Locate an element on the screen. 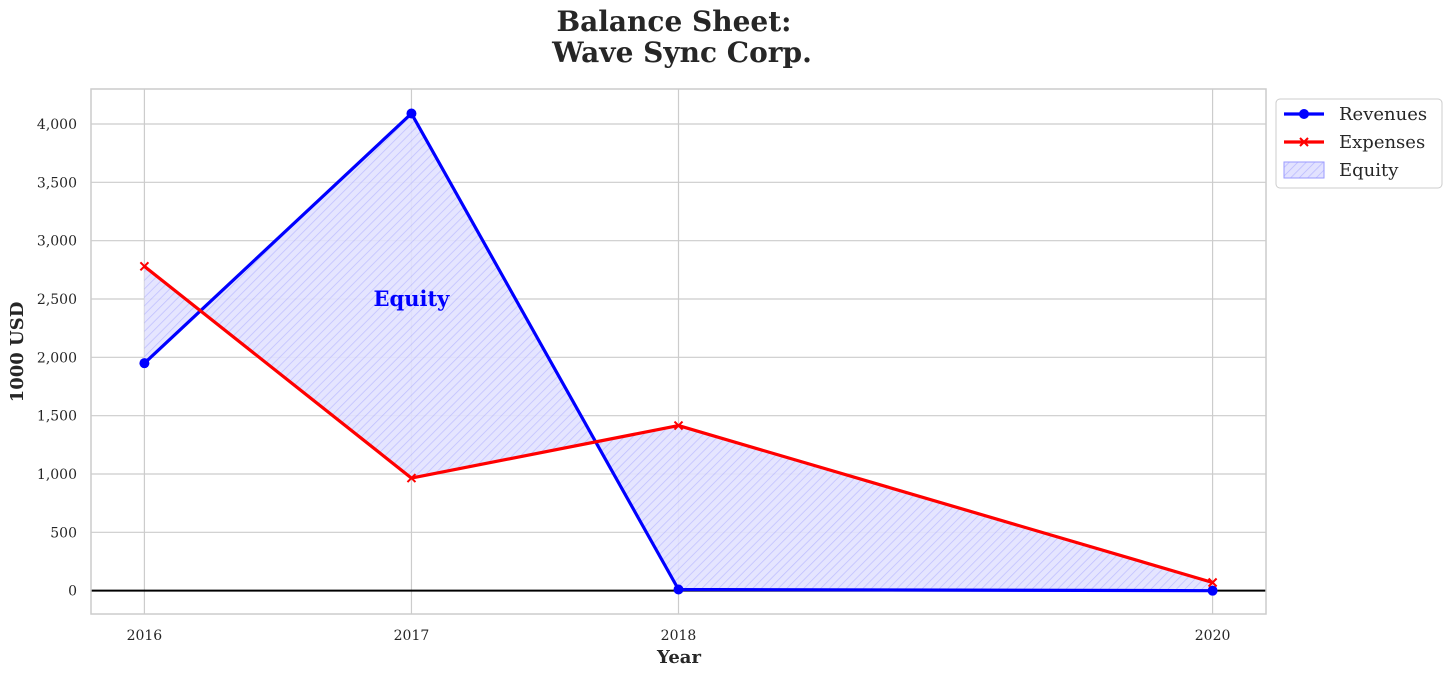  y-tick-label: 3,500 is located at coordinates (57, 183).